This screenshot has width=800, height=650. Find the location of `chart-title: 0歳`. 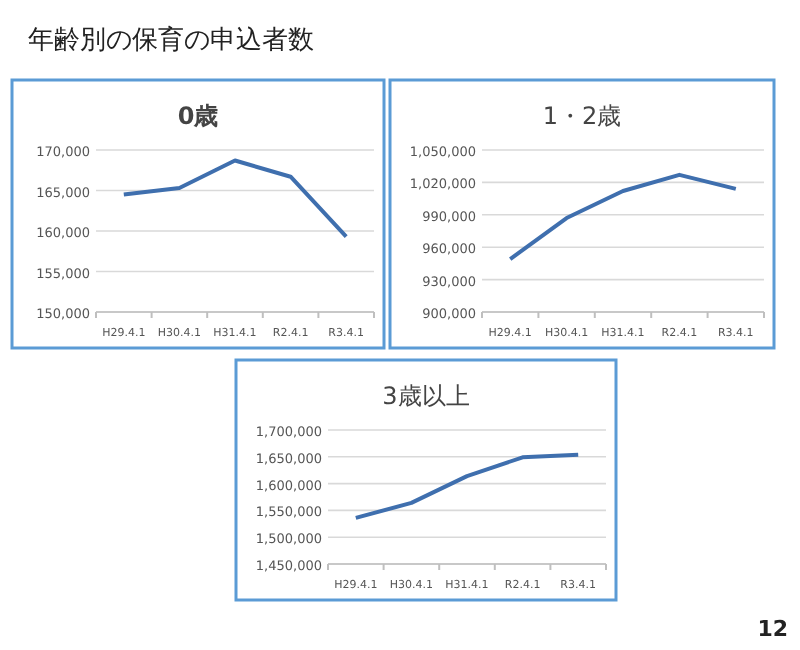

chart-title: 0歳 is located at coordinates (198, 116).